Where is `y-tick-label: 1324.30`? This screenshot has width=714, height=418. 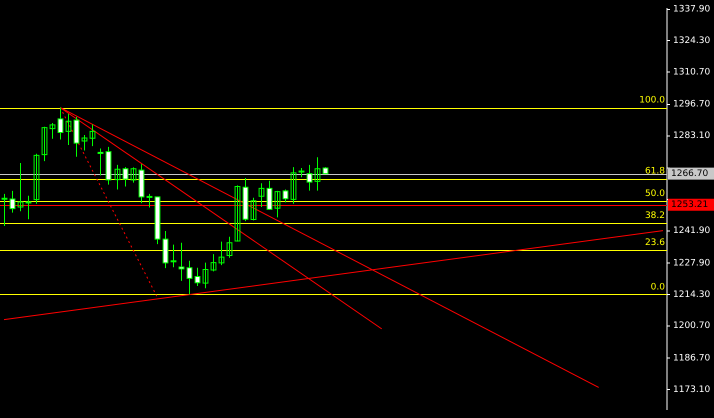
y-tick-label: 1324.30 is located at coordinates (691, 41).